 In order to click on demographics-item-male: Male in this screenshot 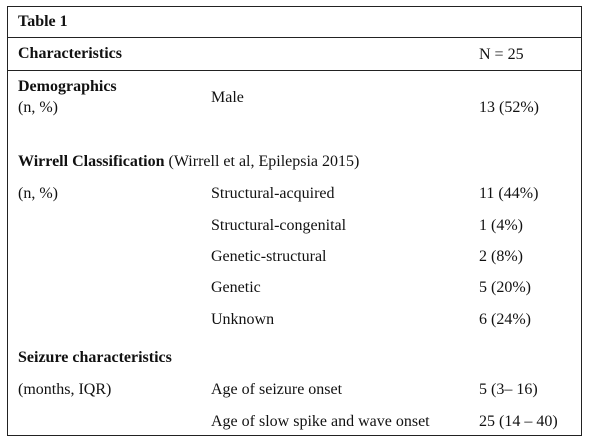, I will do `click(227, 97)`.